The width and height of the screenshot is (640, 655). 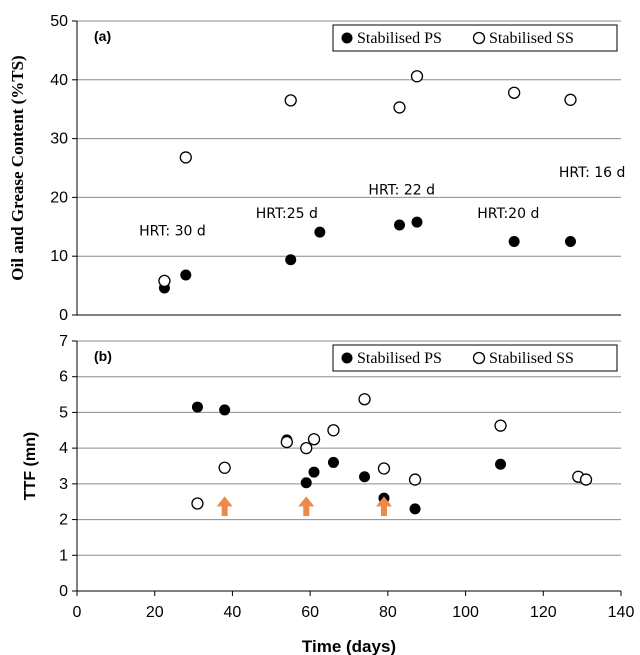 I want to click on y-tick-label: 50, so click(x=59, y=21).